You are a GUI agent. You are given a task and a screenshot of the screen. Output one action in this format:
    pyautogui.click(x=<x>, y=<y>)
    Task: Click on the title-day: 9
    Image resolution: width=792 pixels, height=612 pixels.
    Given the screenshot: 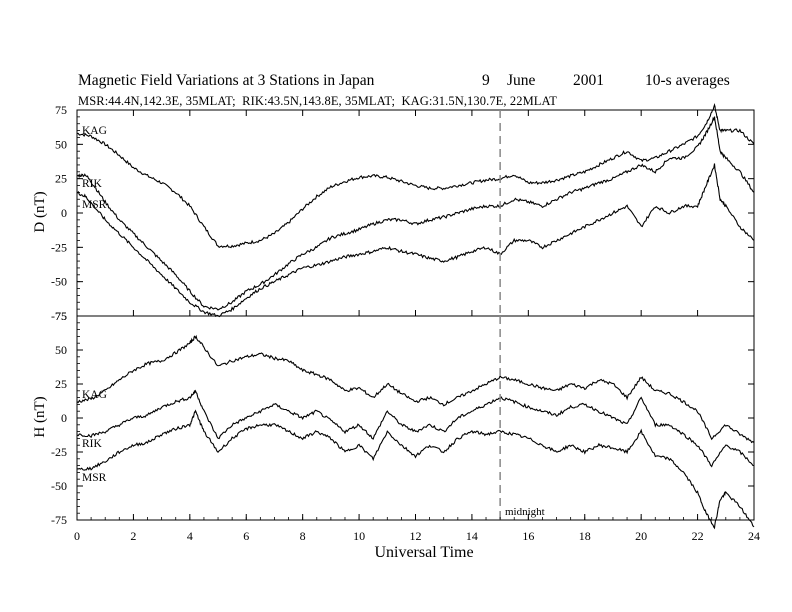 What is the action you would take?
    pyautogui.click(x=486, y=80)
    